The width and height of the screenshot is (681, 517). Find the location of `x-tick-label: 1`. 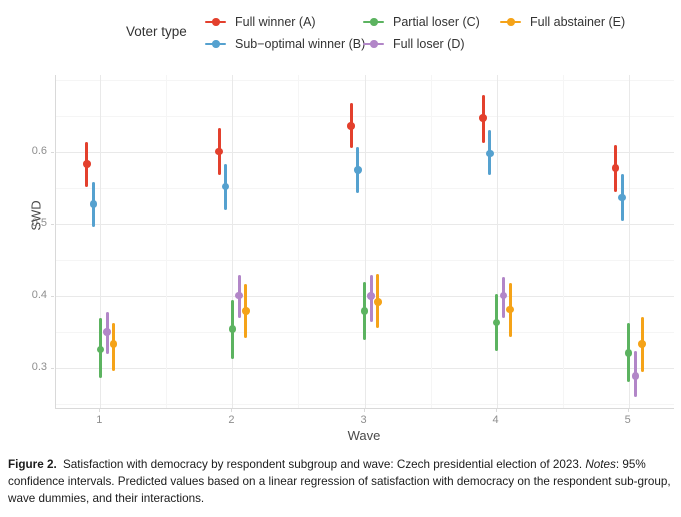

x-tick-label: 1 is located at coordinates (99, 420).